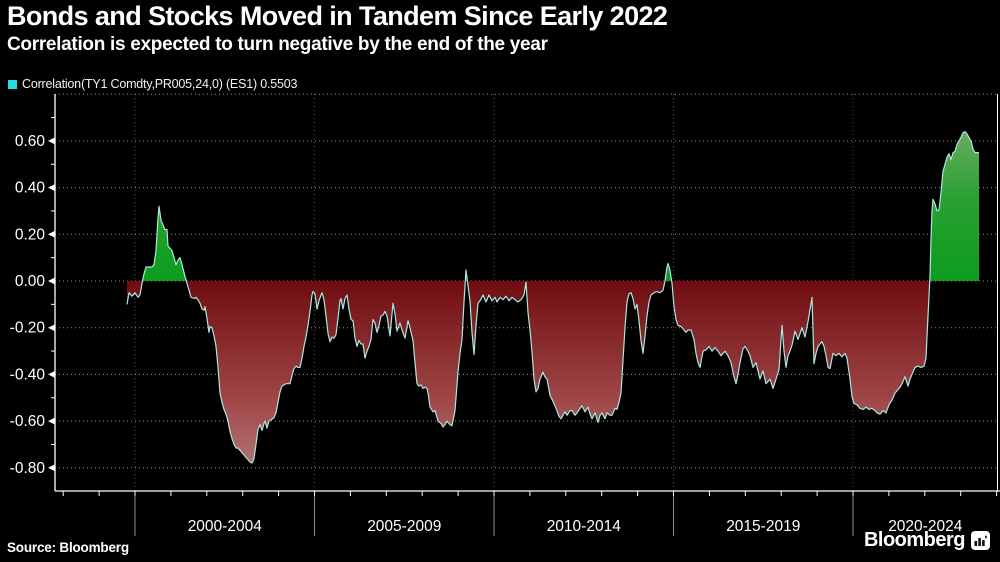 The image size is (1000, 562). Describe the element at coordinates (30, 234) in the screenshot. I see `svg-text: 0.20` at that location.